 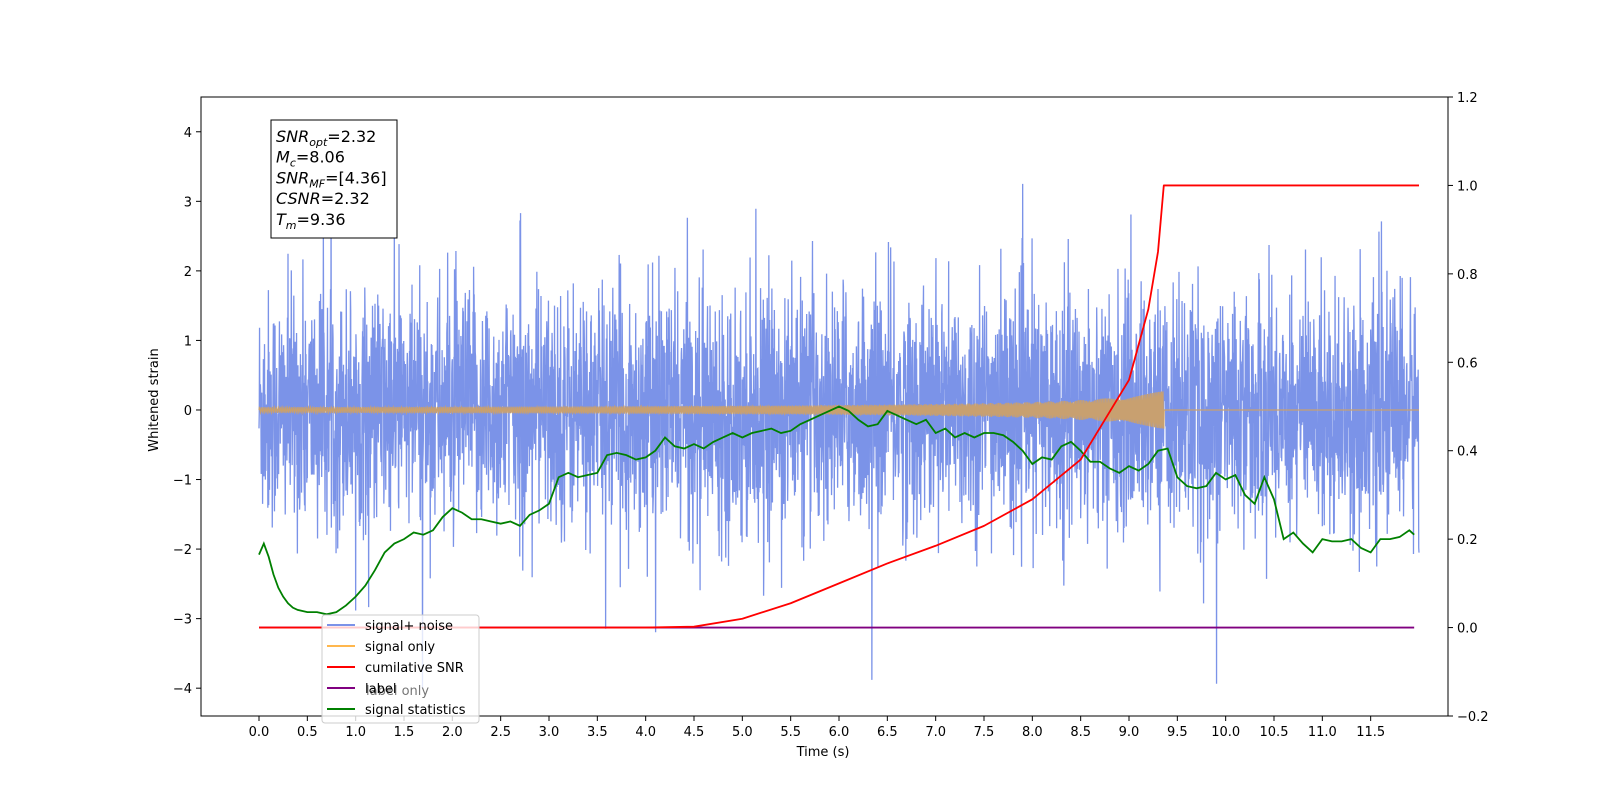 What do you see at coordinates (154, 399) in the screenshot?
I see `y-axis-title: Whitened strain` at bounding box center [154, 399].